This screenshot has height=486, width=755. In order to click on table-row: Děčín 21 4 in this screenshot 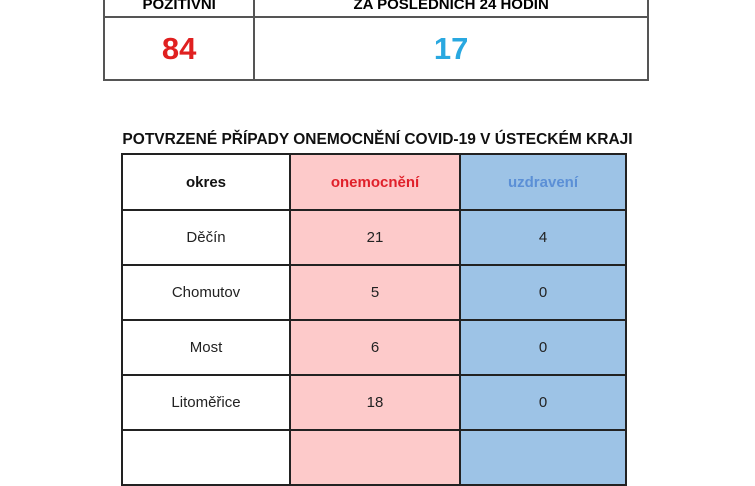, I will do `click(374, 237)`.